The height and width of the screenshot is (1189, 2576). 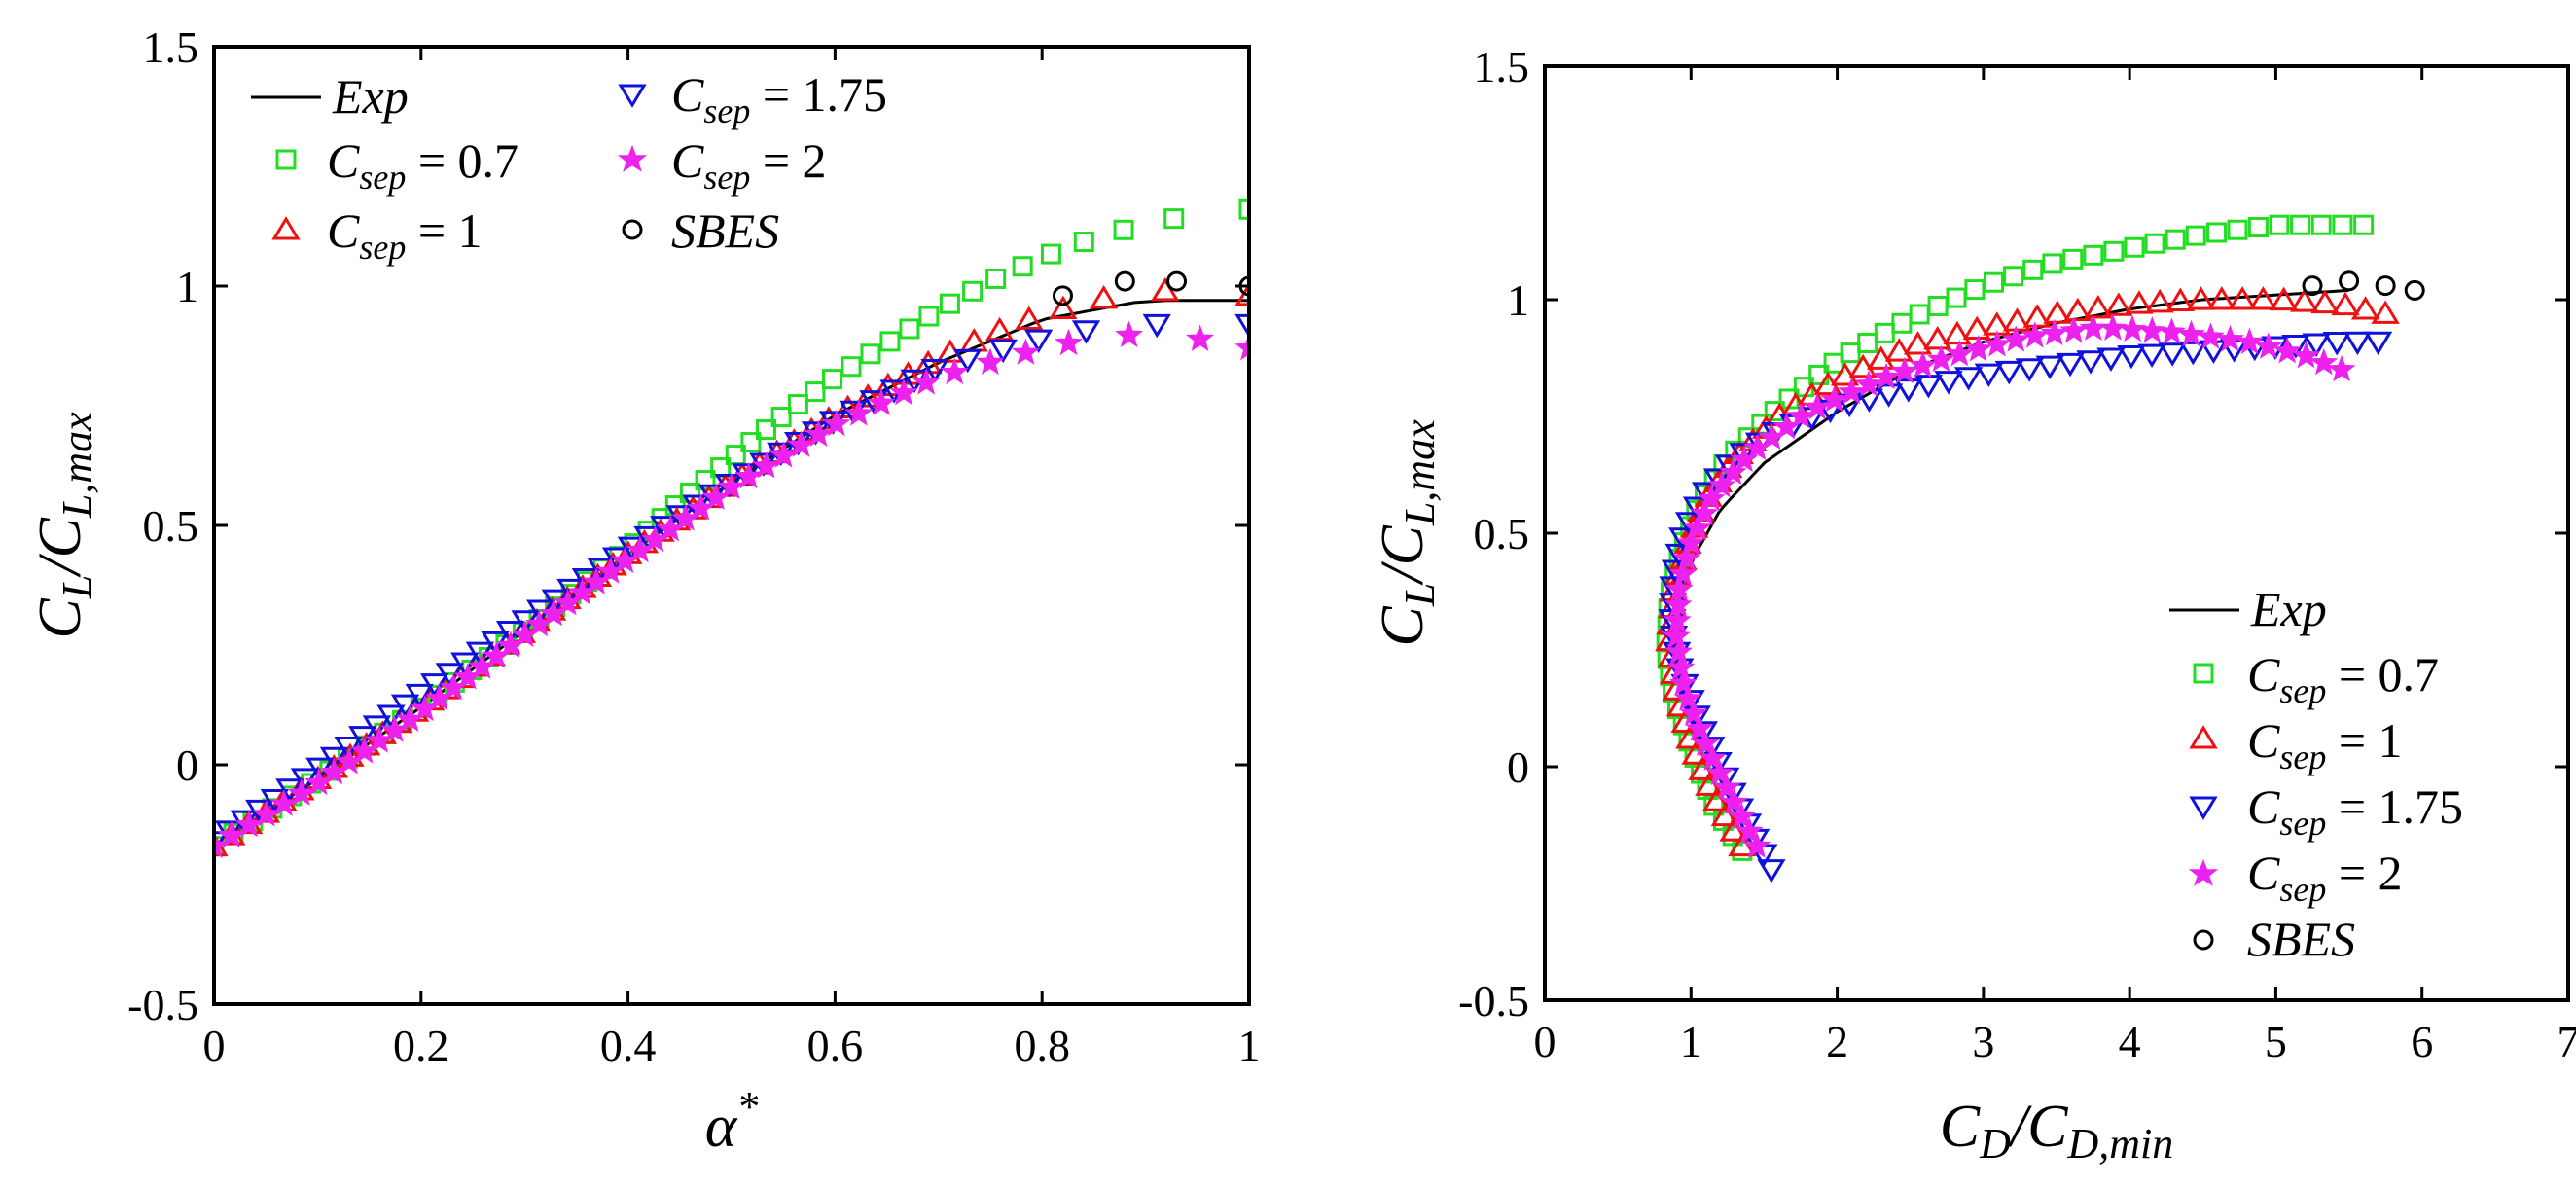 I want to click on left-y-tick-label: 1.5, so click(x=171, y=47).